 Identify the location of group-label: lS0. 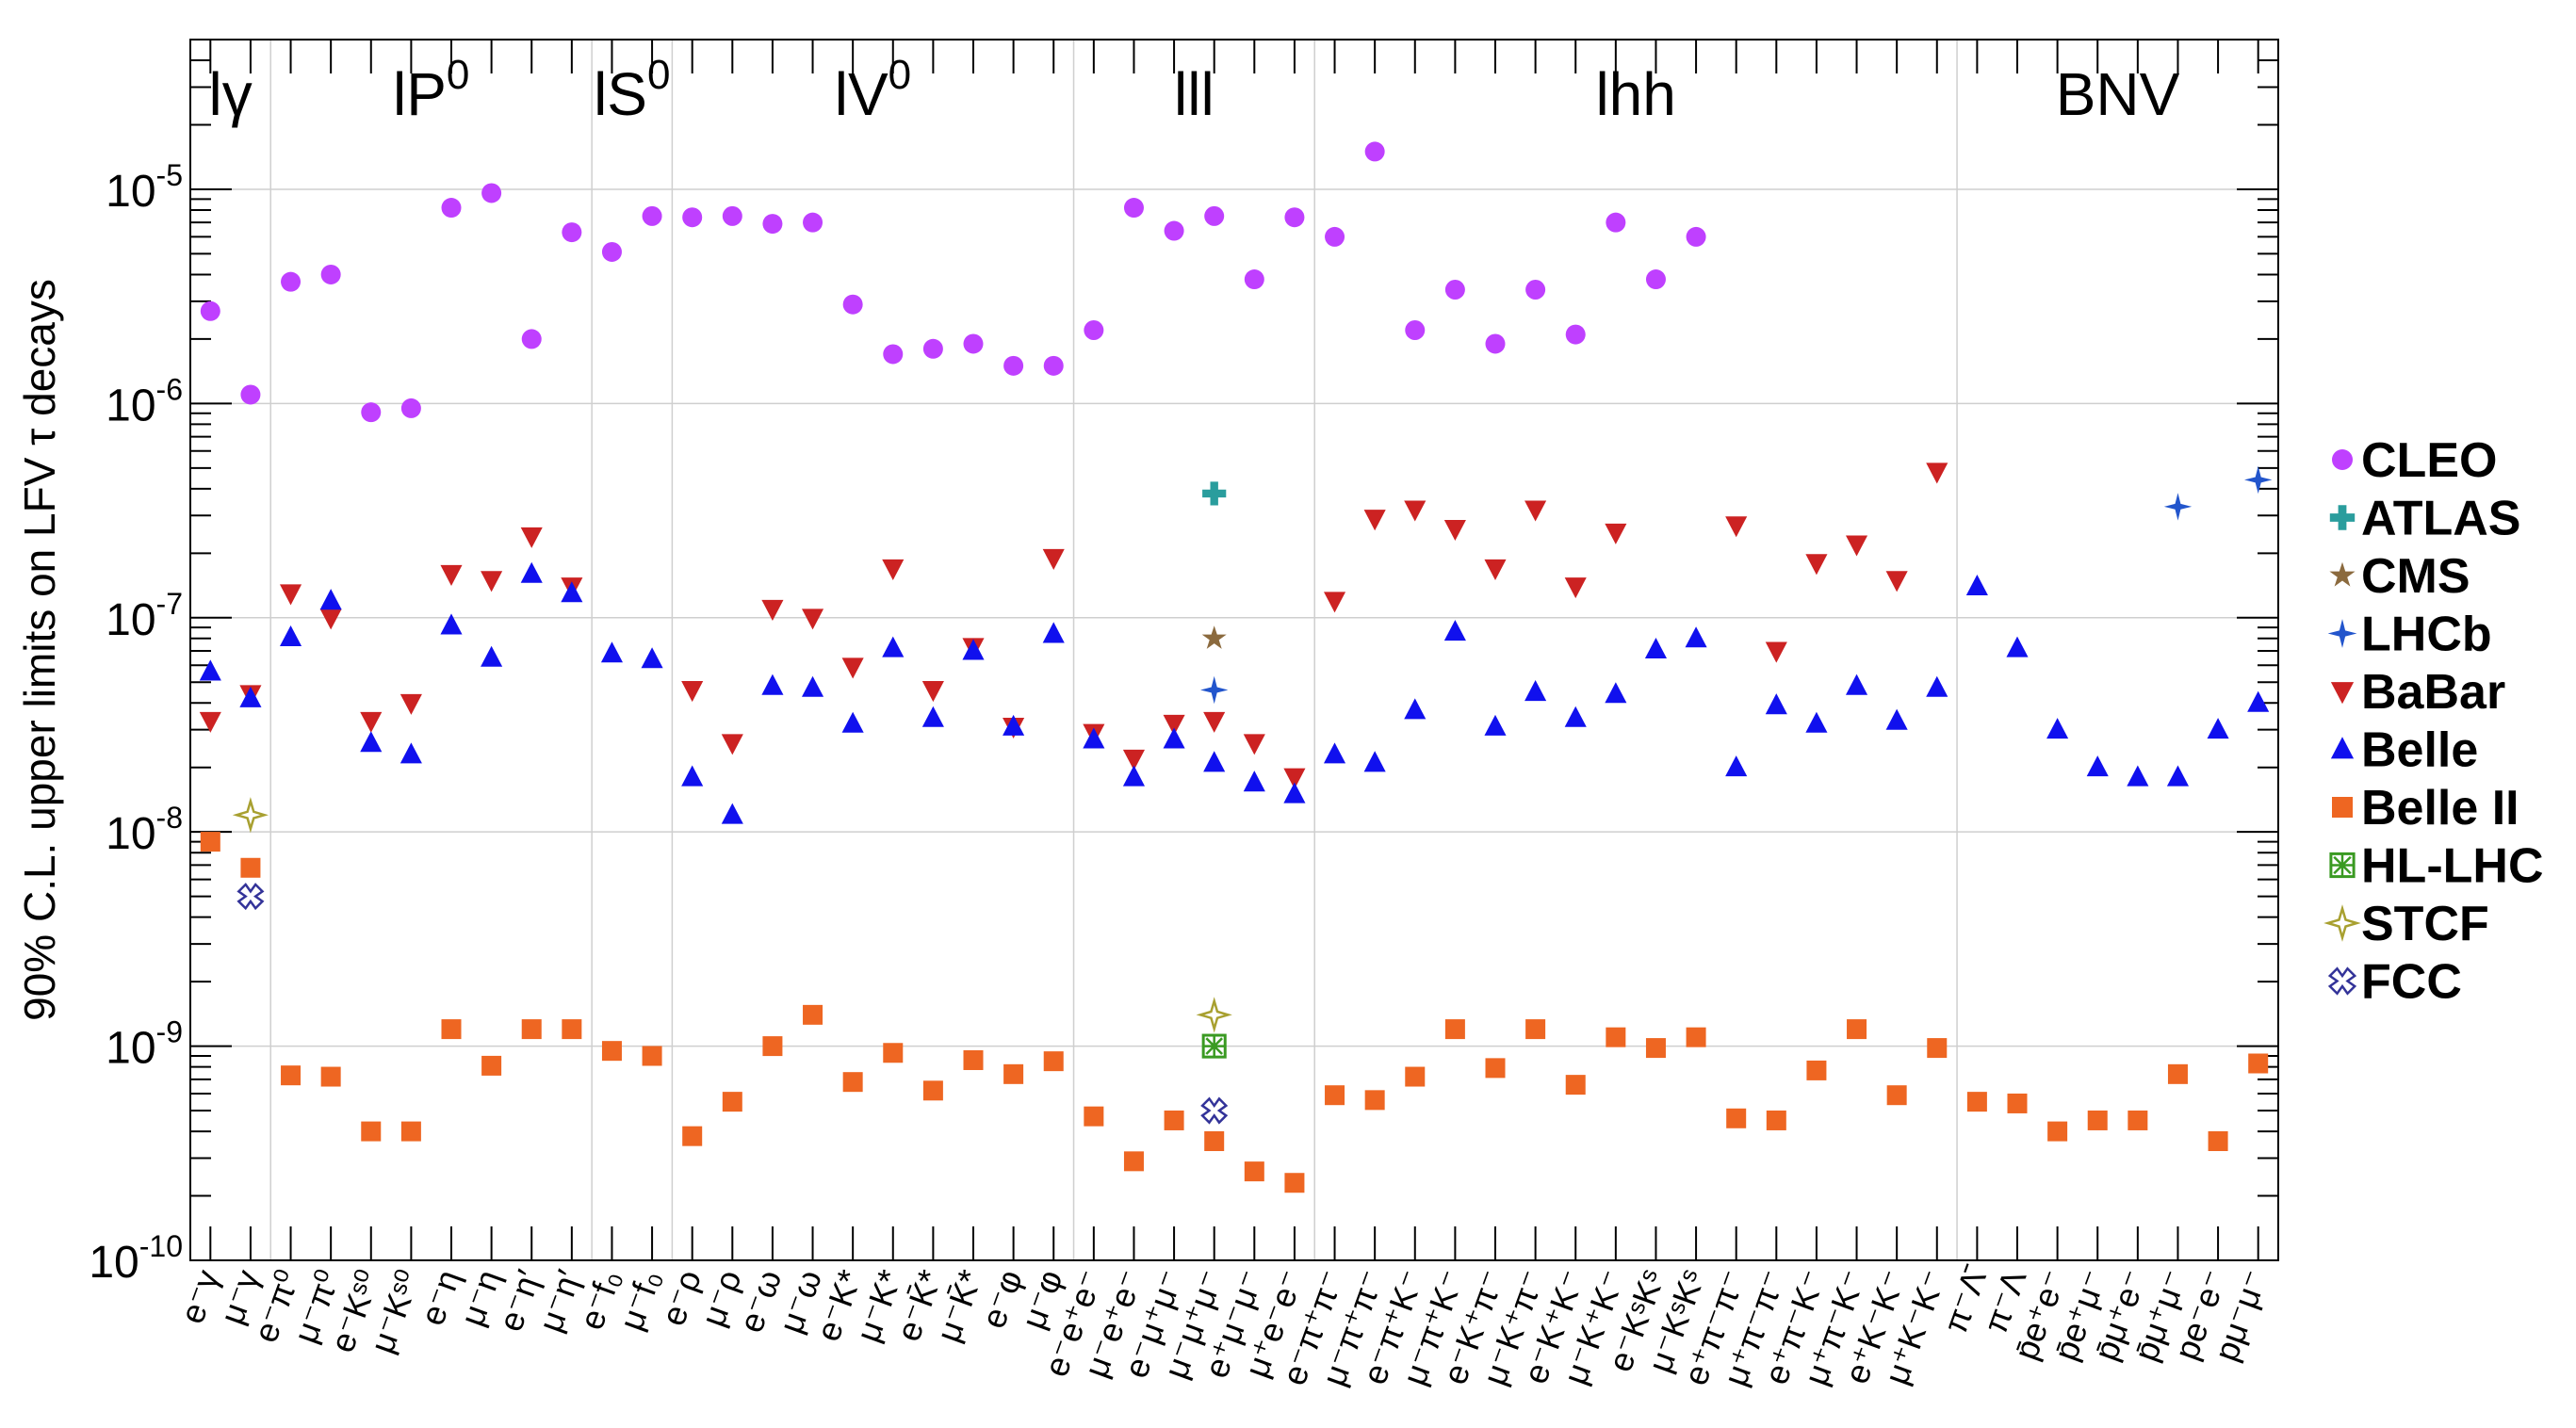
(632, 90).